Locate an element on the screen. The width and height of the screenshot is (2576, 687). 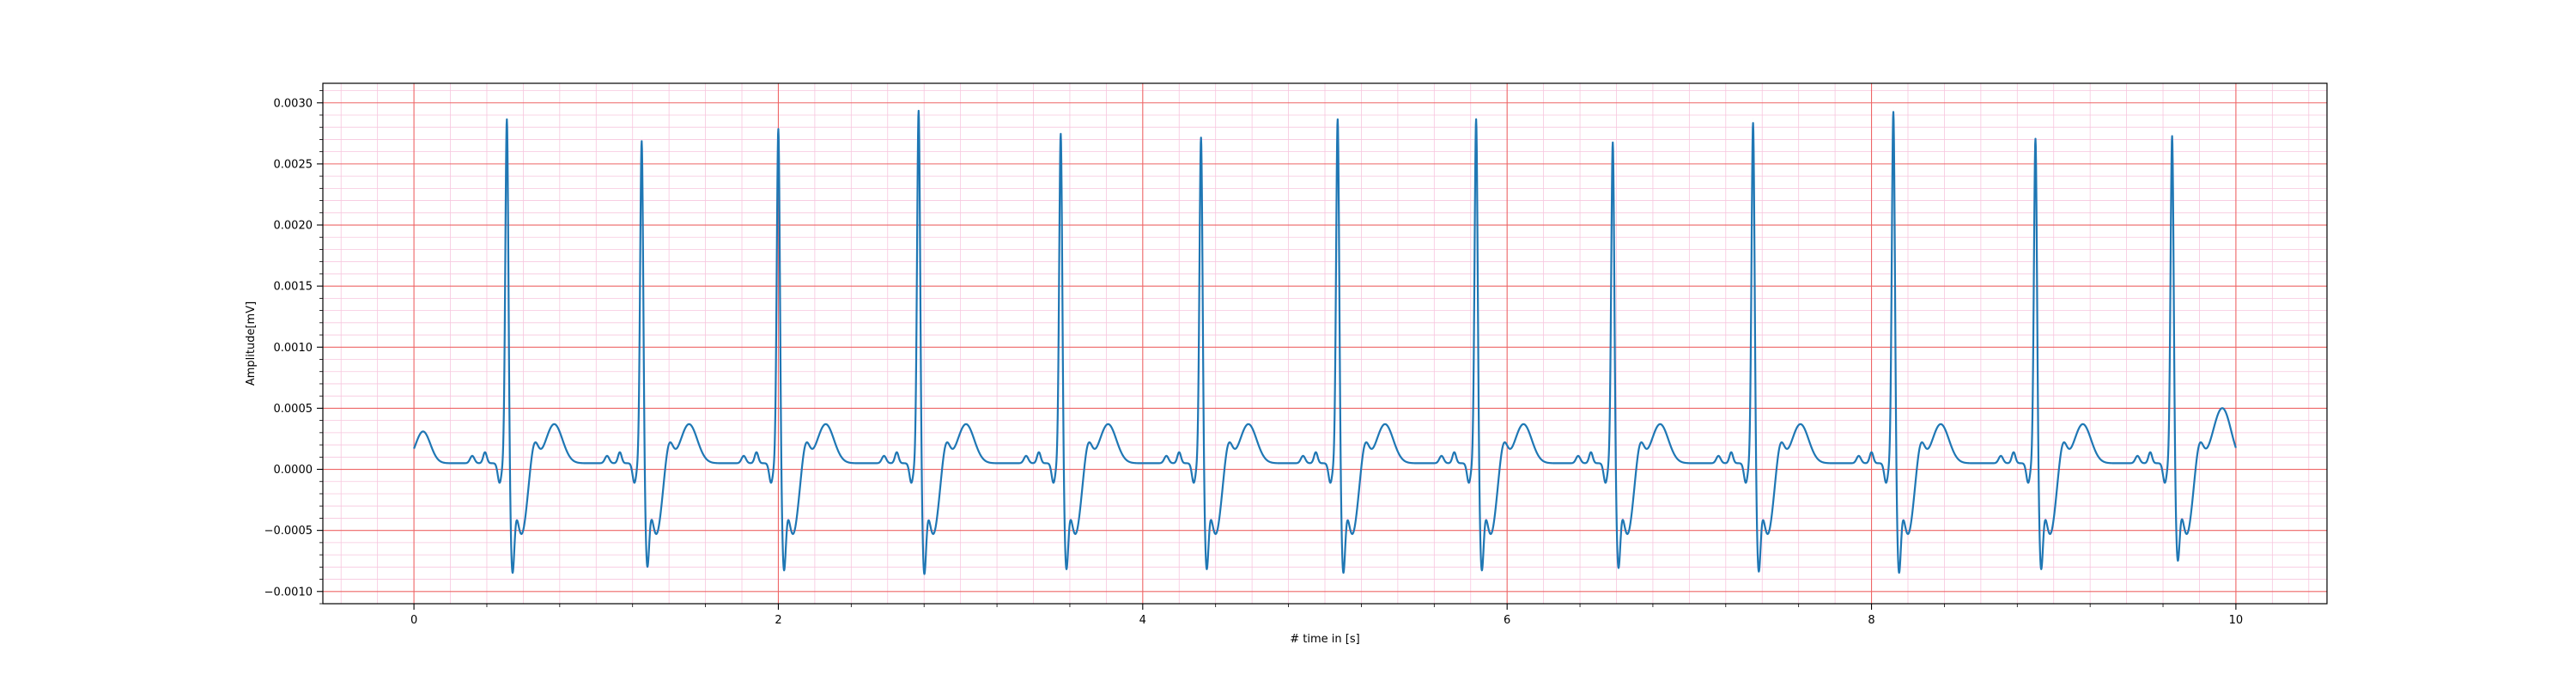
y-tick-label: 0.0030 is located at coordinates (293, 103).